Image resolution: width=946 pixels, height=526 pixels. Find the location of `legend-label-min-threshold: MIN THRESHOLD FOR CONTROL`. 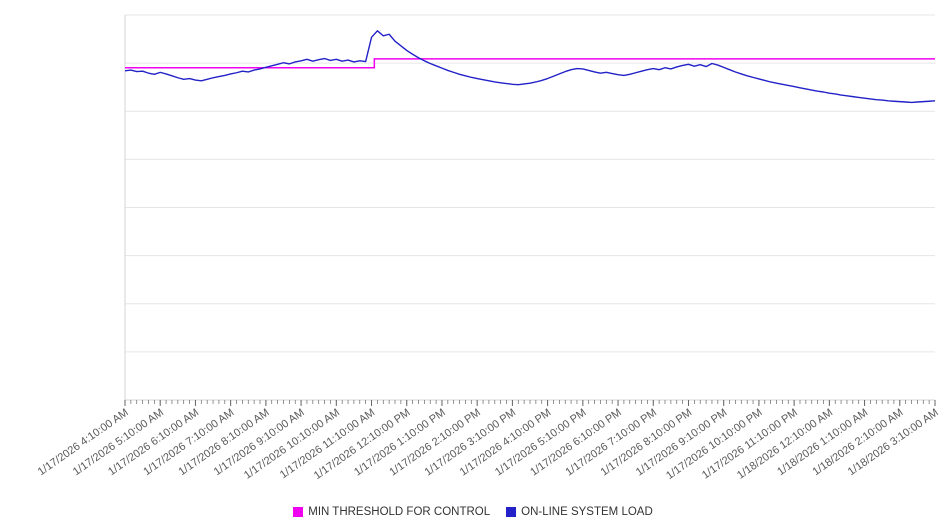

legend-label-min-threshold: MIN THRESHOLD FOR CONTROL is located at coordinates (399, 512).